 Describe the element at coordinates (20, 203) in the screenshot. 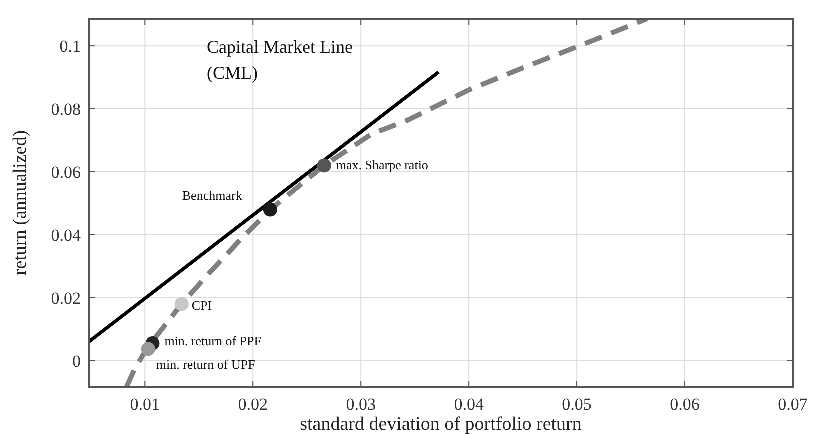

I see `y-axis-title: return (annualized)` at that location.